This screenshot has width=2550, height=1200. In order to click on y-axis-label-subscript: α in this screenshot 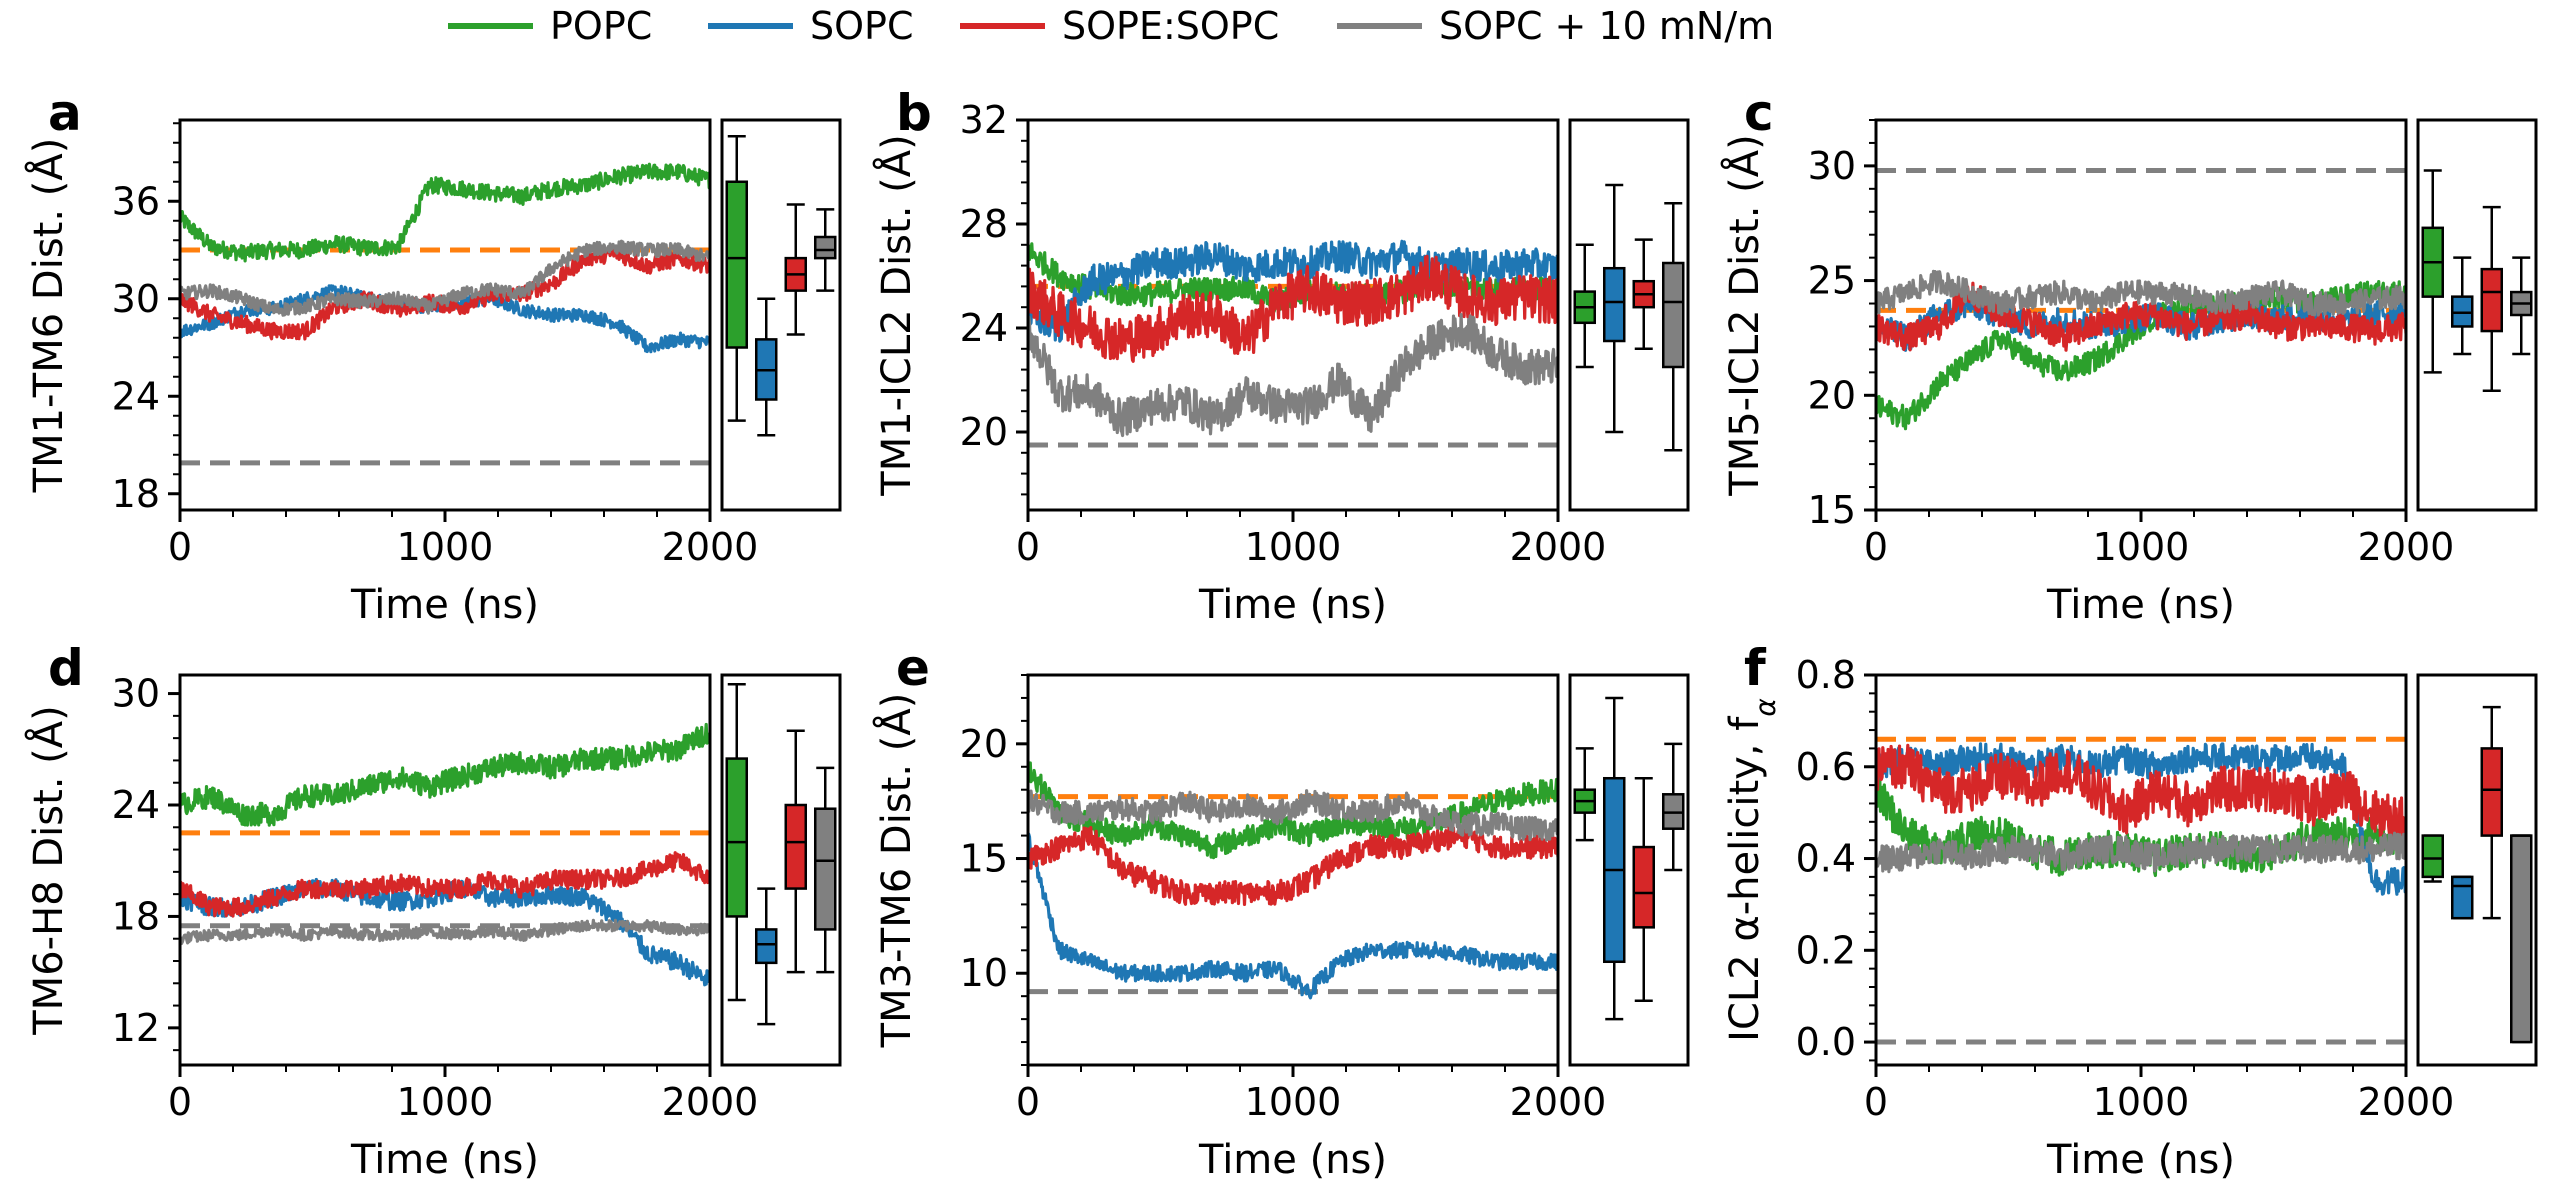, I will do `click(1765, 707)`.